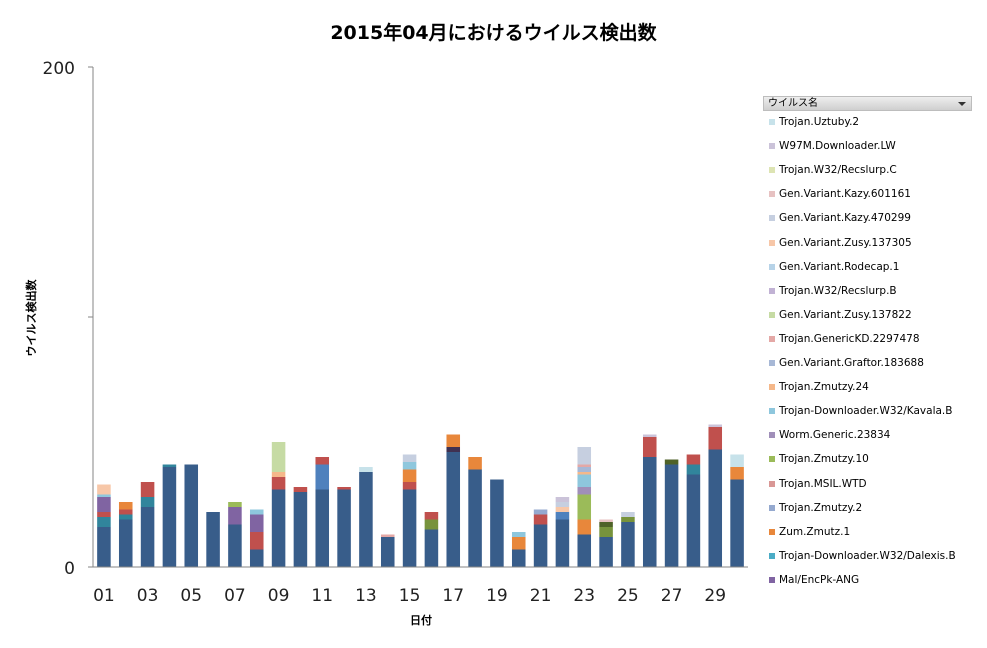 The image size is (987, 648). I want to click on legend-item: Trojan.Zmutzy.10, so click(872, 459).